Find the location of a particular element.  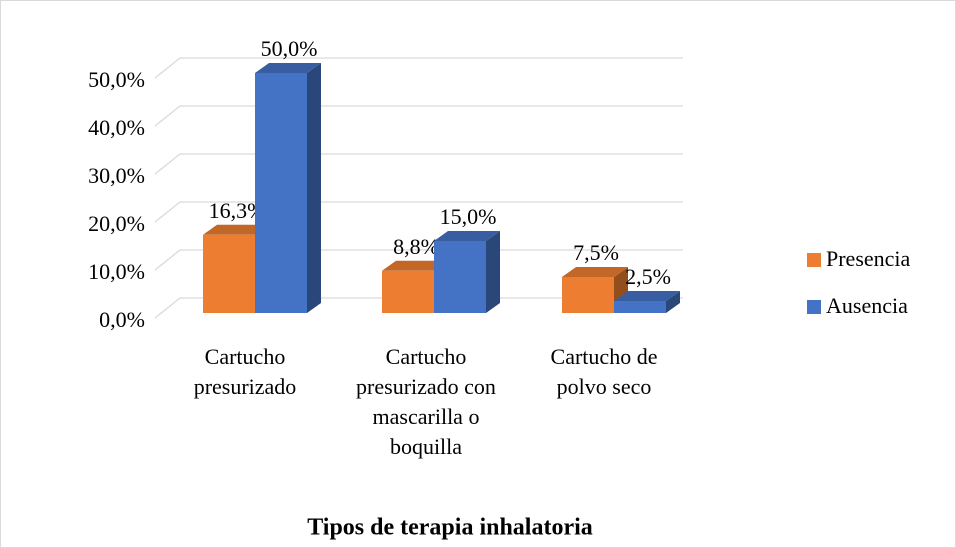

x-axis-title: Tipos de terapia inhalatoria is located at coordinates (450, 528).